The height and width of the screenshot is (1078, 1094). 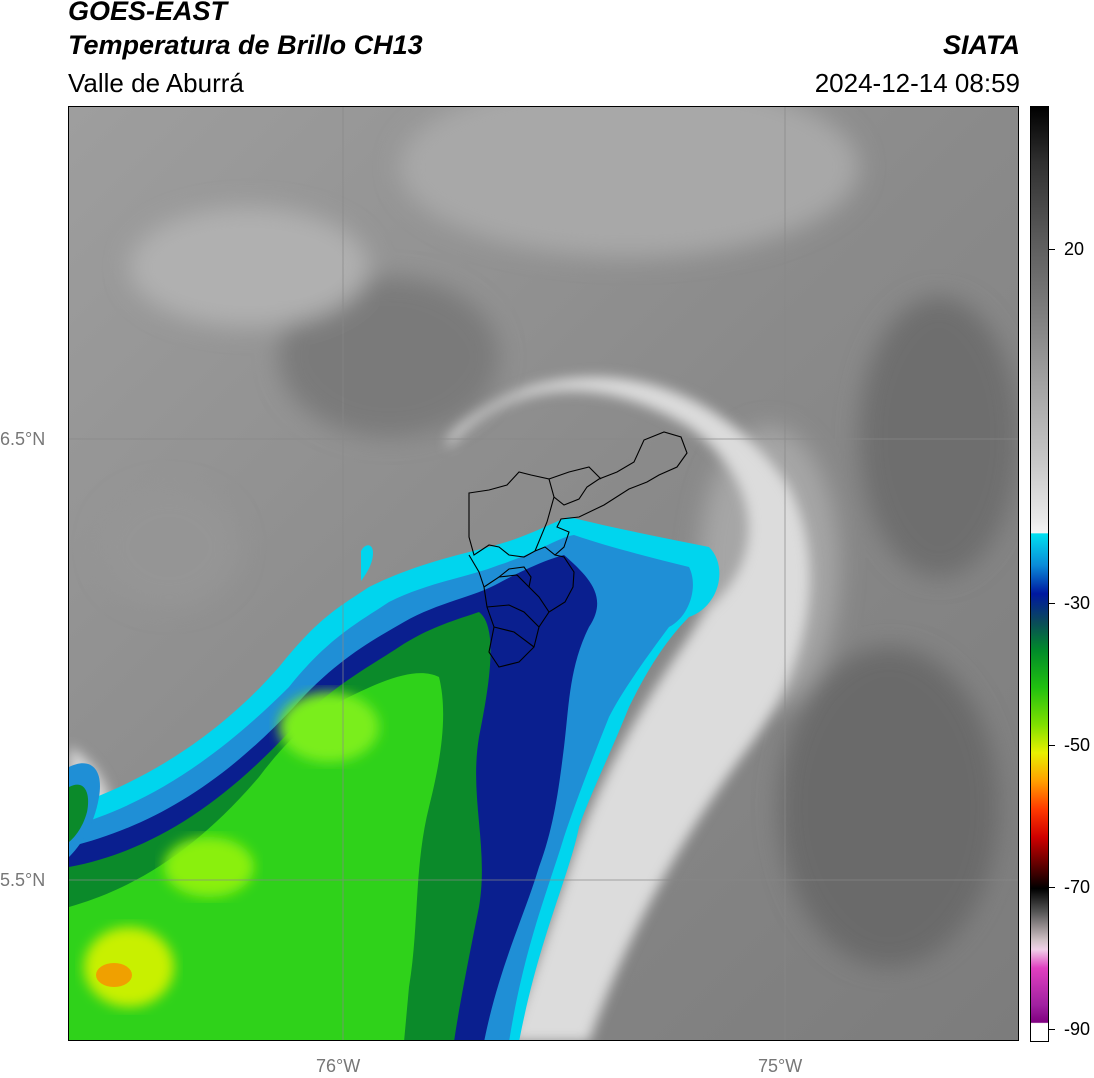 I want to click on cloud-green, so click(x=256, y=856).